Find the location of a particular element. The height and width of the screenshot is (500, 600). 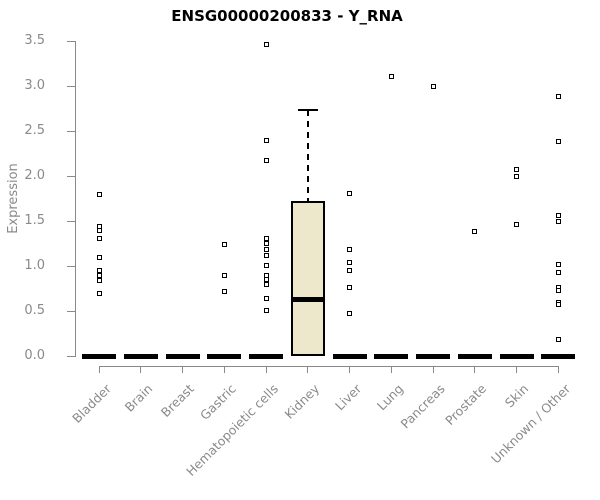

y-tick-label: 3.5 is located at coordinates (34, 40).